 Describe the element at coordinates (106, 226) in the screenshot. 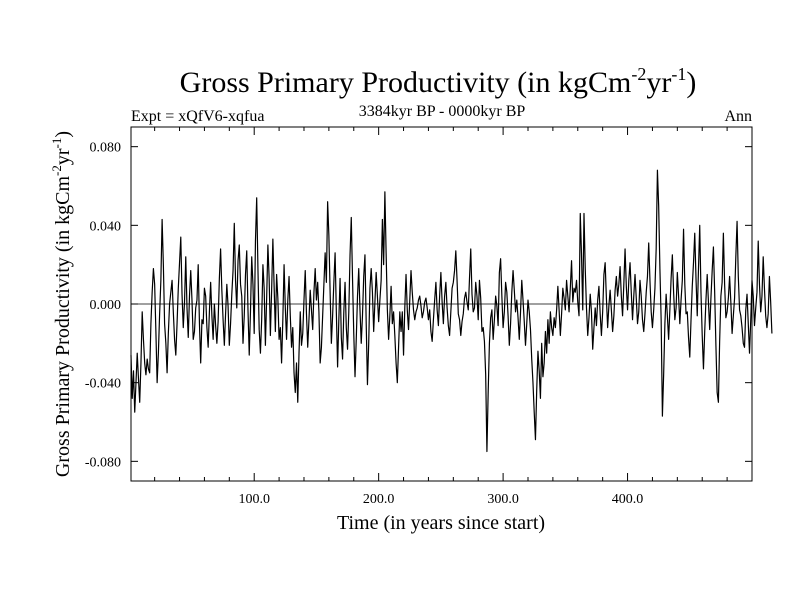

I see `y-tick-label: 0.040` at that location.